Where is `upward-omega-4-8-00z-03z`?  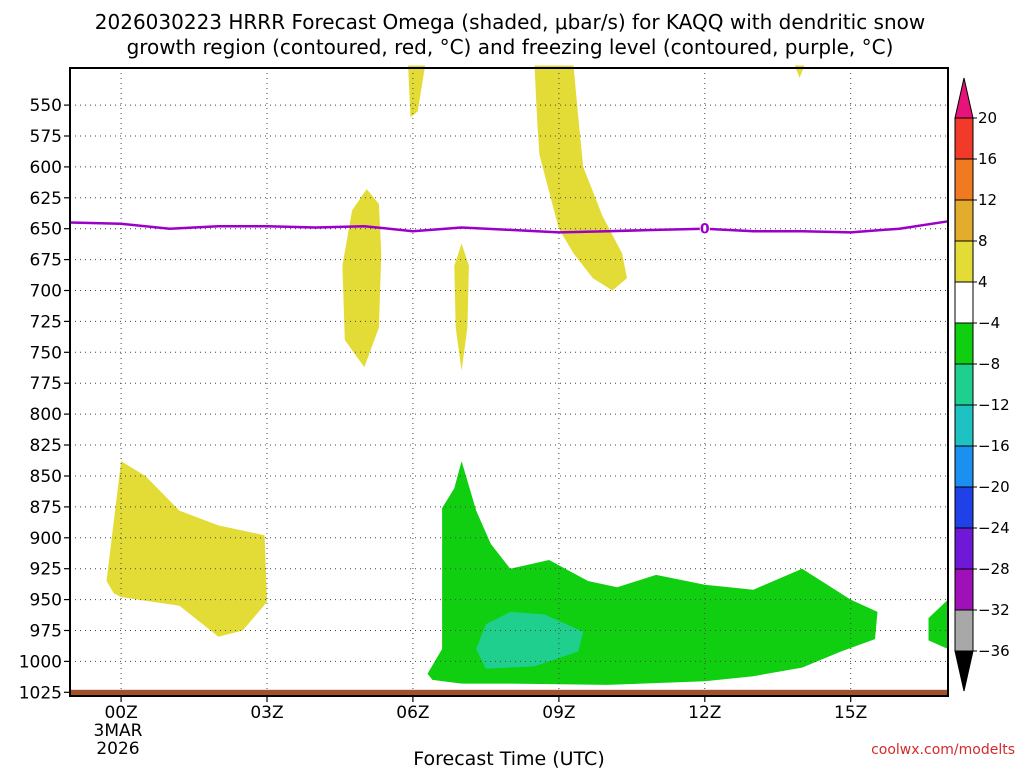 upward-omega-4-8-00z-03z is located at coordinates (186, 549).